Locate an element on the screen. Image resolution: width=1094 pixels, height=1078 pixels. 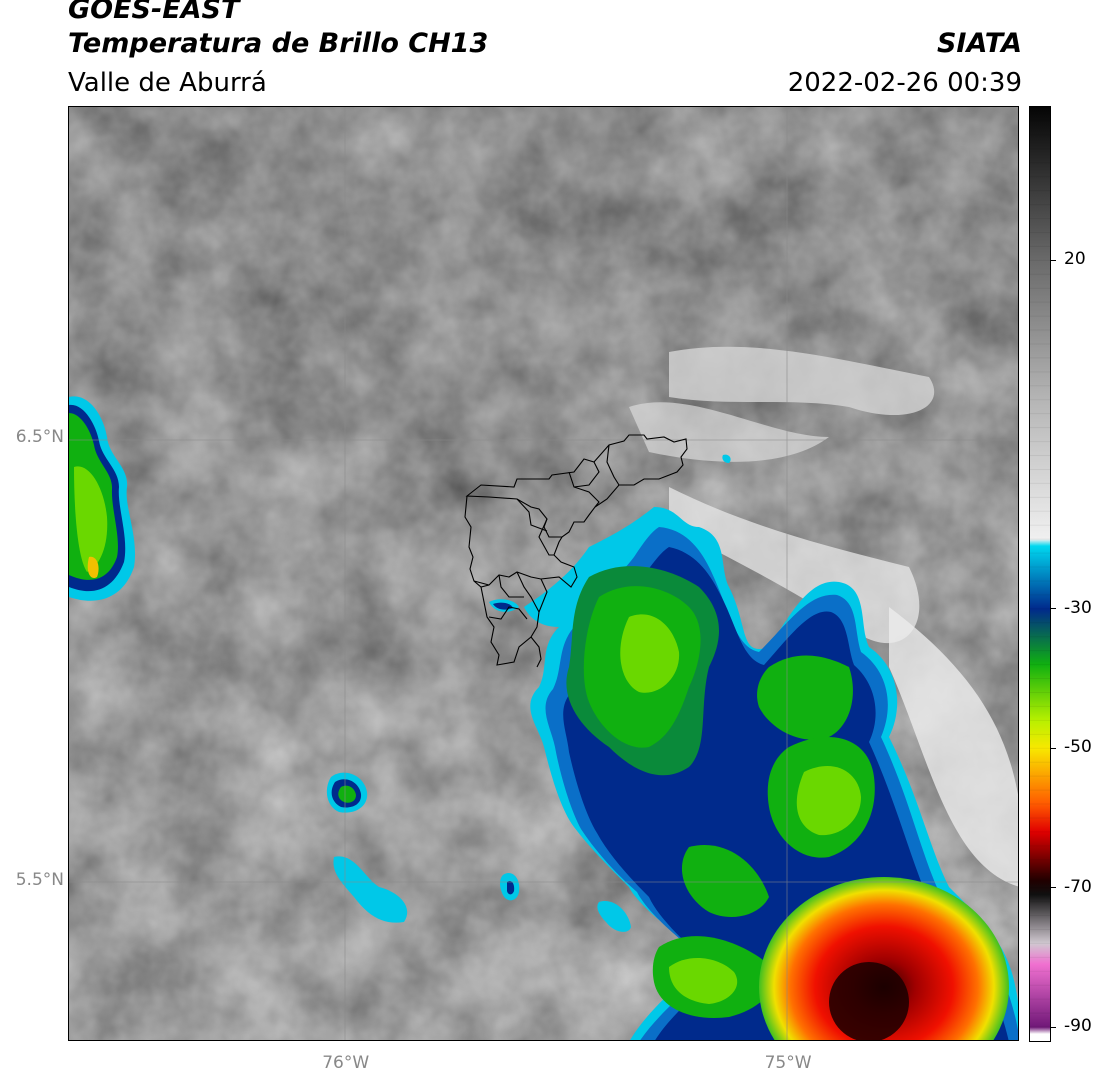
valle-de-aburra-boundaries is located at coordinates (576, 551).